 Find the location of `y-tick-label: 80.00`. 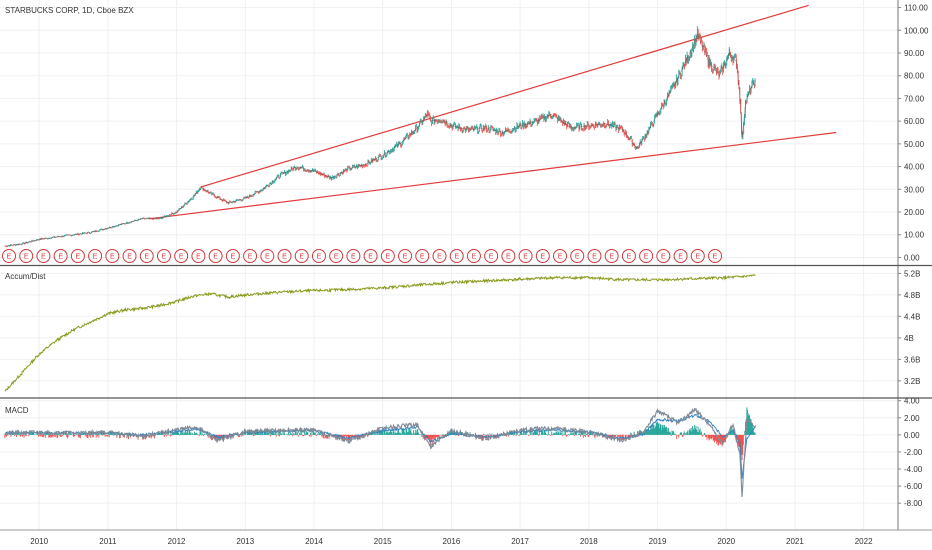

y-tick-label: 80.00 is located at coordinates (914, 76).